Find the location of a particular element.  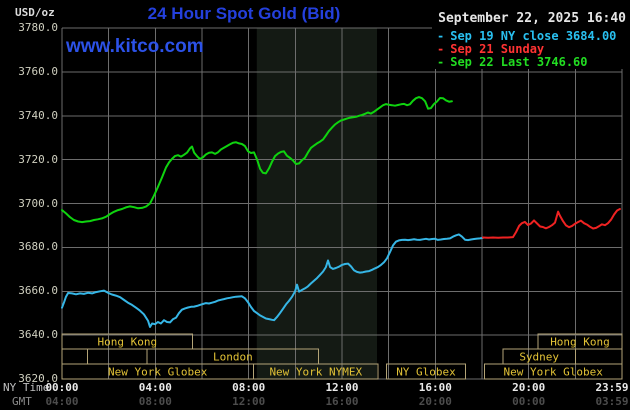

x-axis-gmt-label: 12:00 is located at coordinates (249, 401).